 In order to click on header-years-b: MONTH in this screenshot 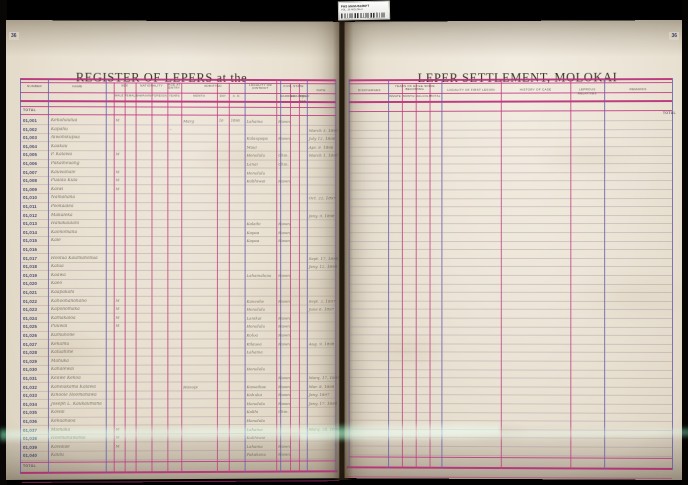, I will do `click(408, 95)`.